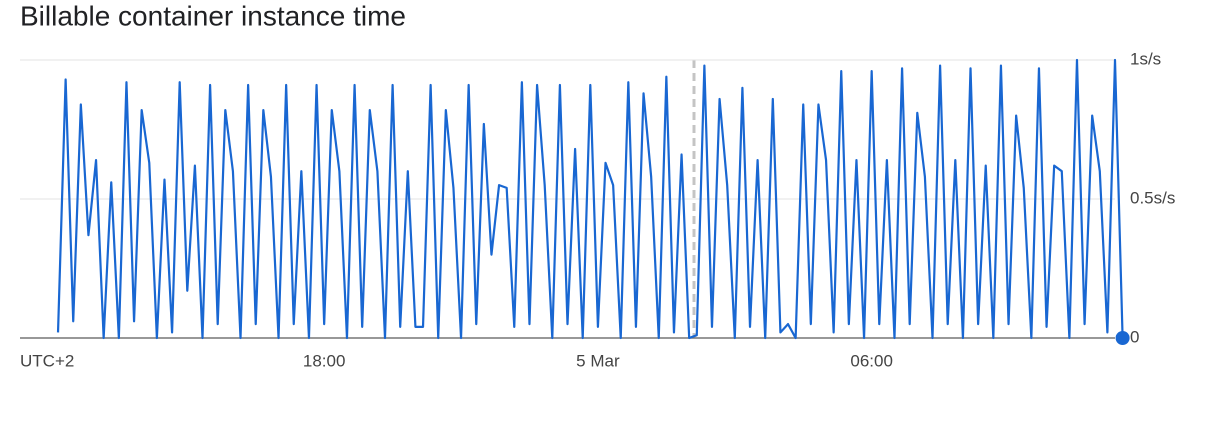  I want to click on x-tick-label: 06:00, so click(871, 360).